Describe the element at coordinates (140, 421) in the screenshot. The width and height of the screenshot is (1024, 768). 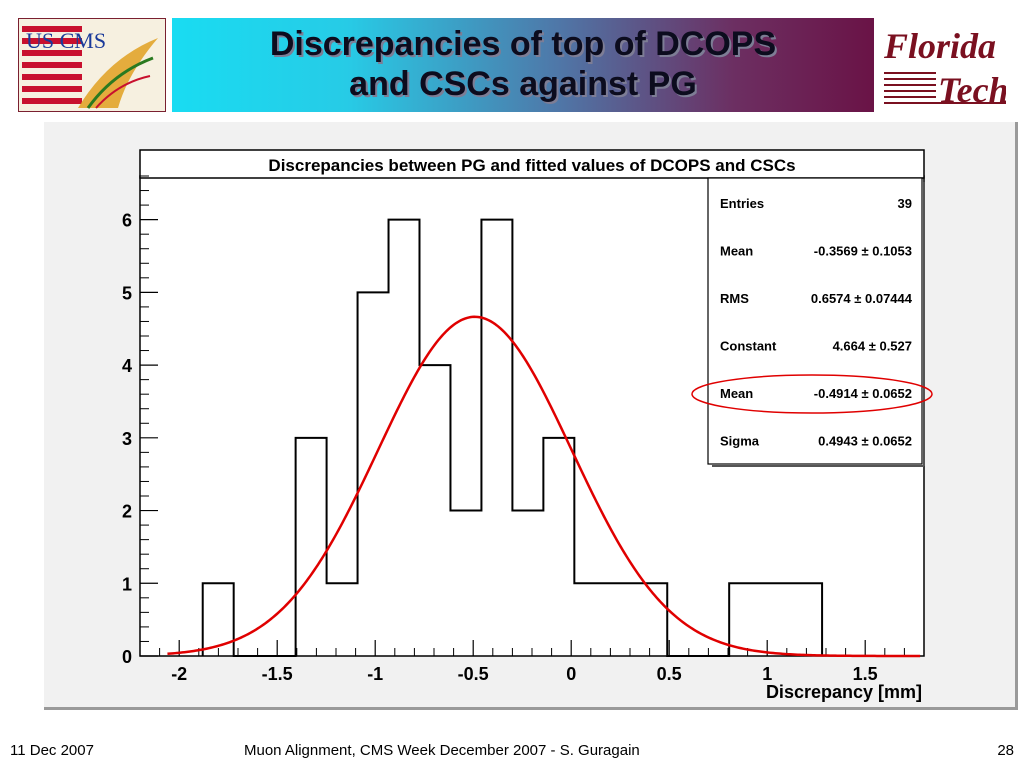
I see `y-axis: 0 1 2 3 4 5 6` at that location.